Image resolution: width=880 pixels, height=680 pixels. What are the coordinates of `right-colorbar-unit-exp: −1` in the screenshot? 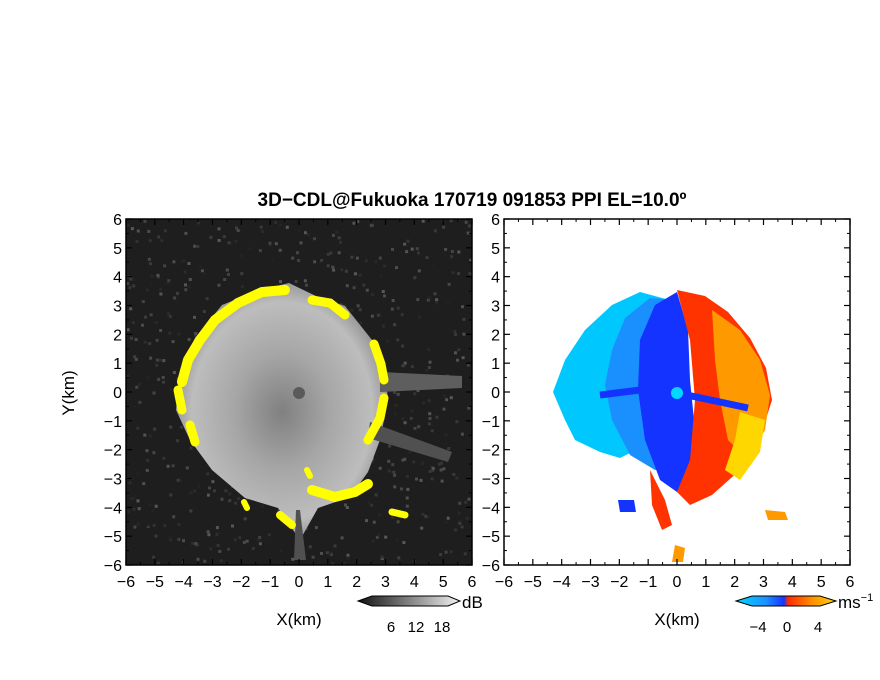 It's located at (867, 598).